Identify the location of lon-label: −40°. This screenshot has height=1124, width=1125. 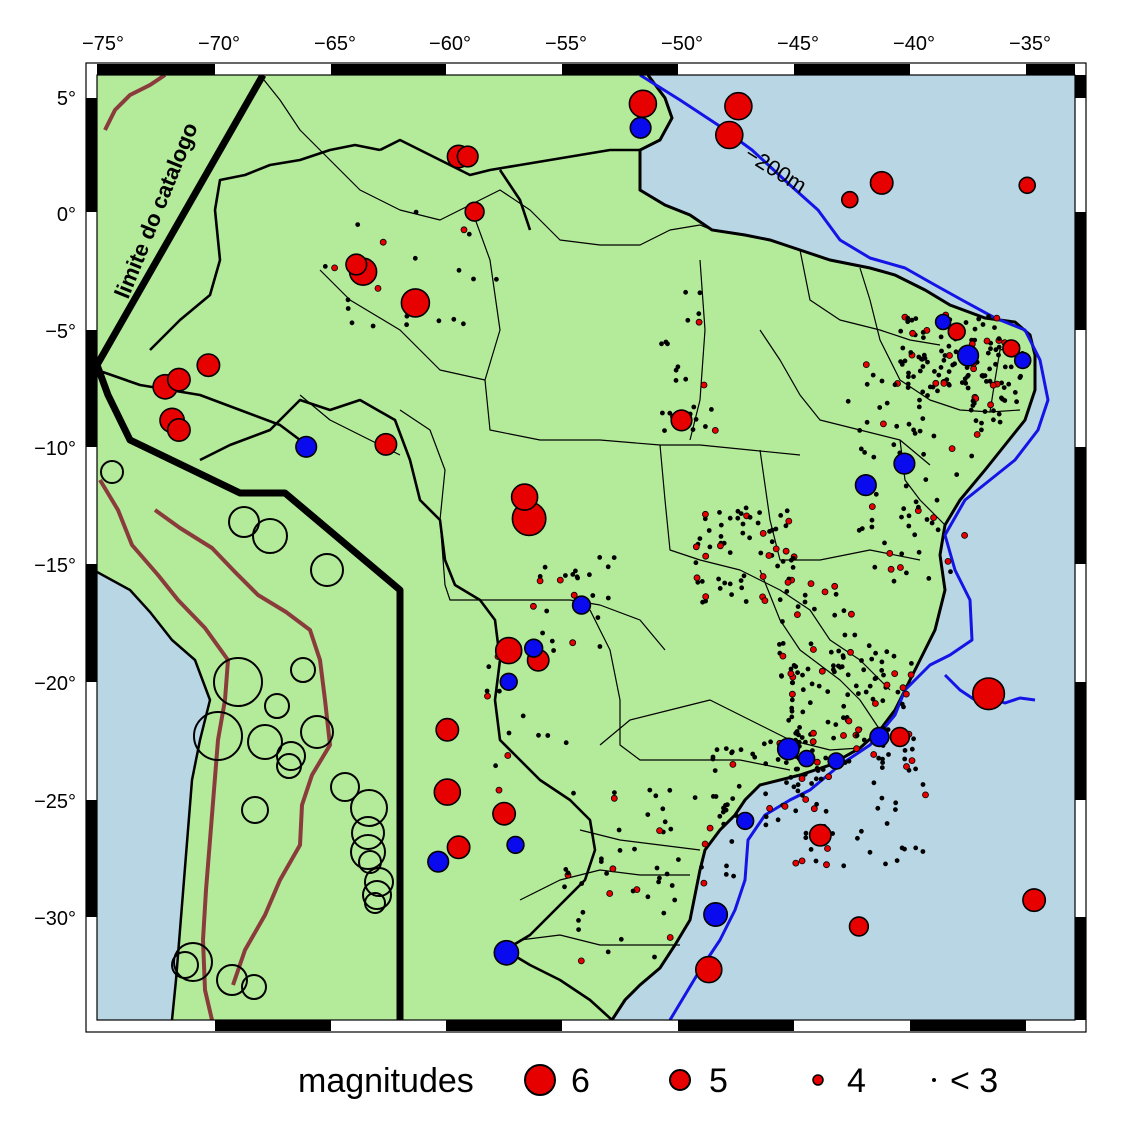
(914, 44).